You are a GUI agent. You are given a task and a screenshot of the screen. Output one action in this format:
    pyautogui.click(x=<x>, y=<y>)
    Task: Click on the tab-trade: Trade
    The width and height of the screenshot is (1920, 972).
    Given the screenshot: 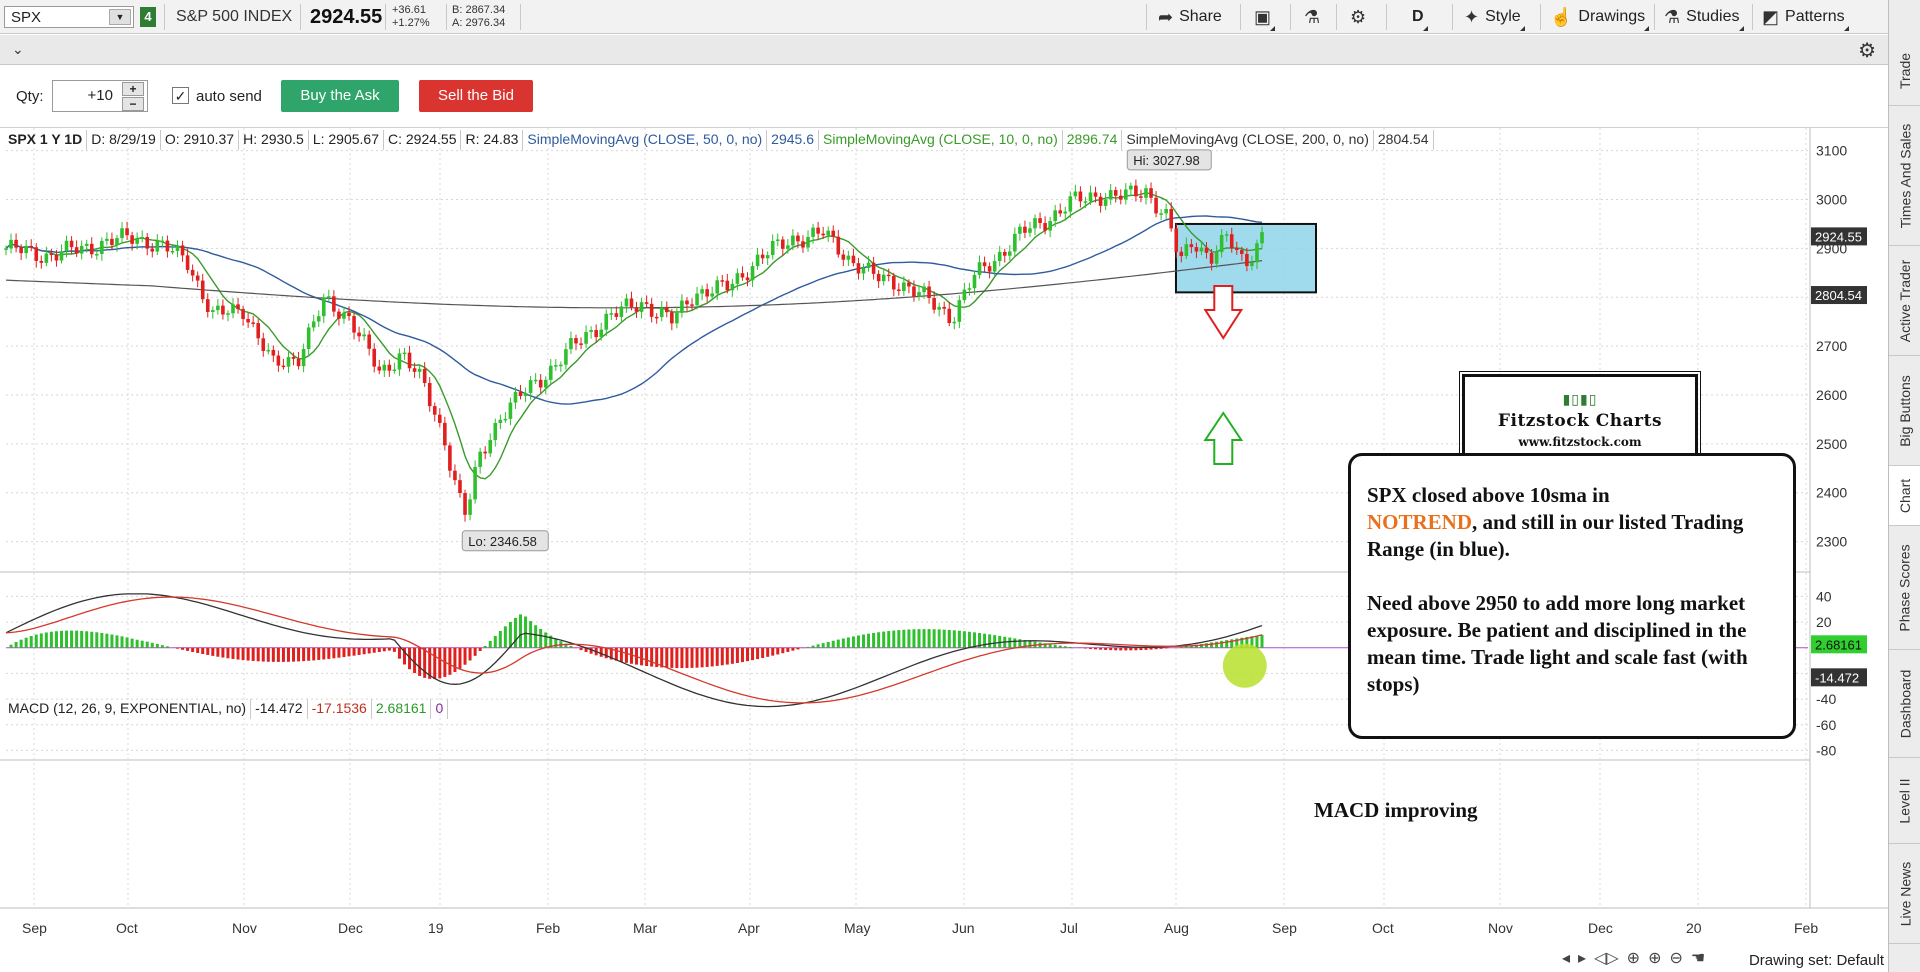 What is the action you would take?
    pyautogui.click(x=1904, y=71)
    